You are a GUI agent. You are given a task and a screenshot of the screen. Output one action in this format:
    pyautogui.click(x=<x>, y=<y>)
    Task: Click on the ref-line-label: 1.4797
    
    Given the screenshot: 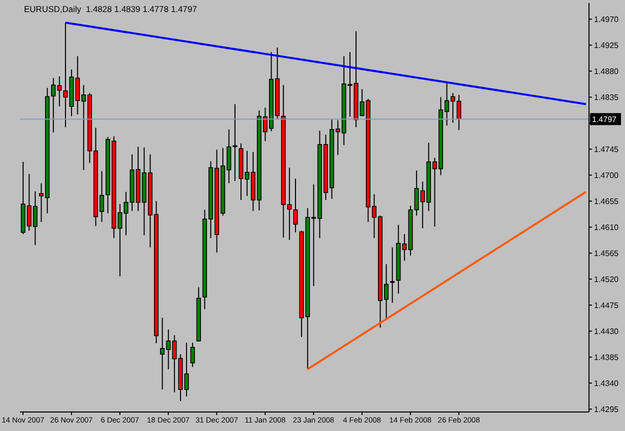 What is the action you would take?
    pyautogui.click(x=605, y=119)
    